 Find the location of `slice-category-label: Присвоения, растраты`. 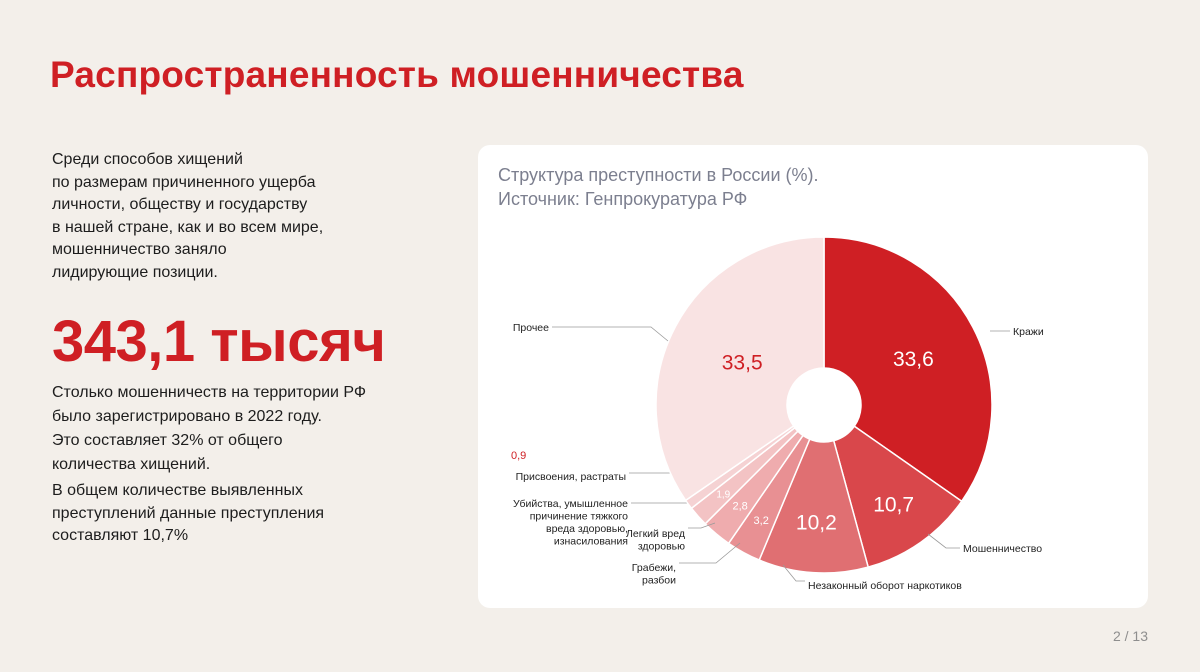

slice-category-label: Присвоения, растраты is located at coordinates (571, 477).